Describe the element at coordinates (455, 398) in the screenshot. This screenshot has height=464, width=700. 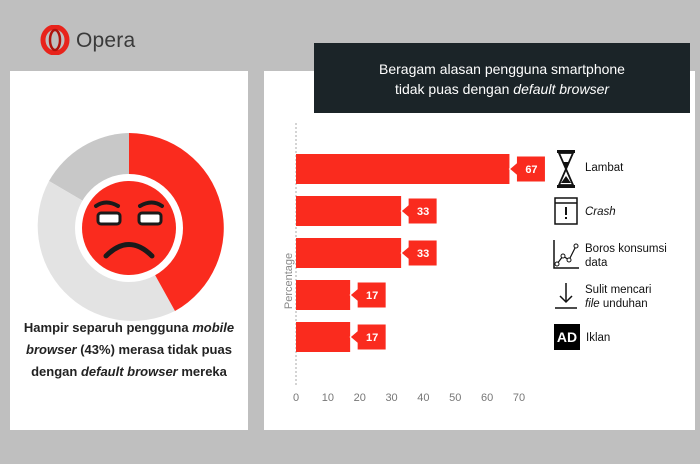
I see `x-tick-50: 50` at that location.